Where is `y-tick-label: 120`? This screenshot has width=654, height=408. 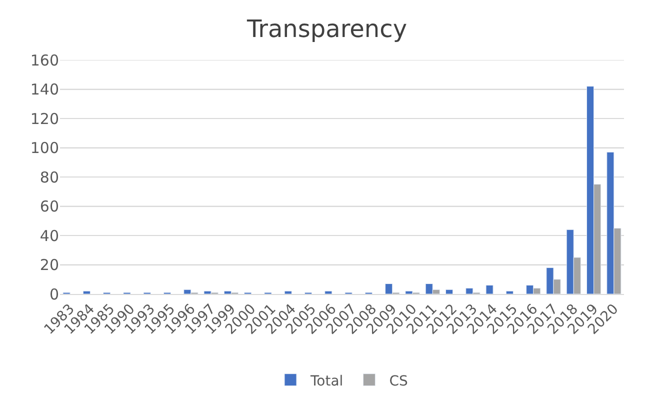 y-tick-label: 120 is located at coordinates (44, 119).